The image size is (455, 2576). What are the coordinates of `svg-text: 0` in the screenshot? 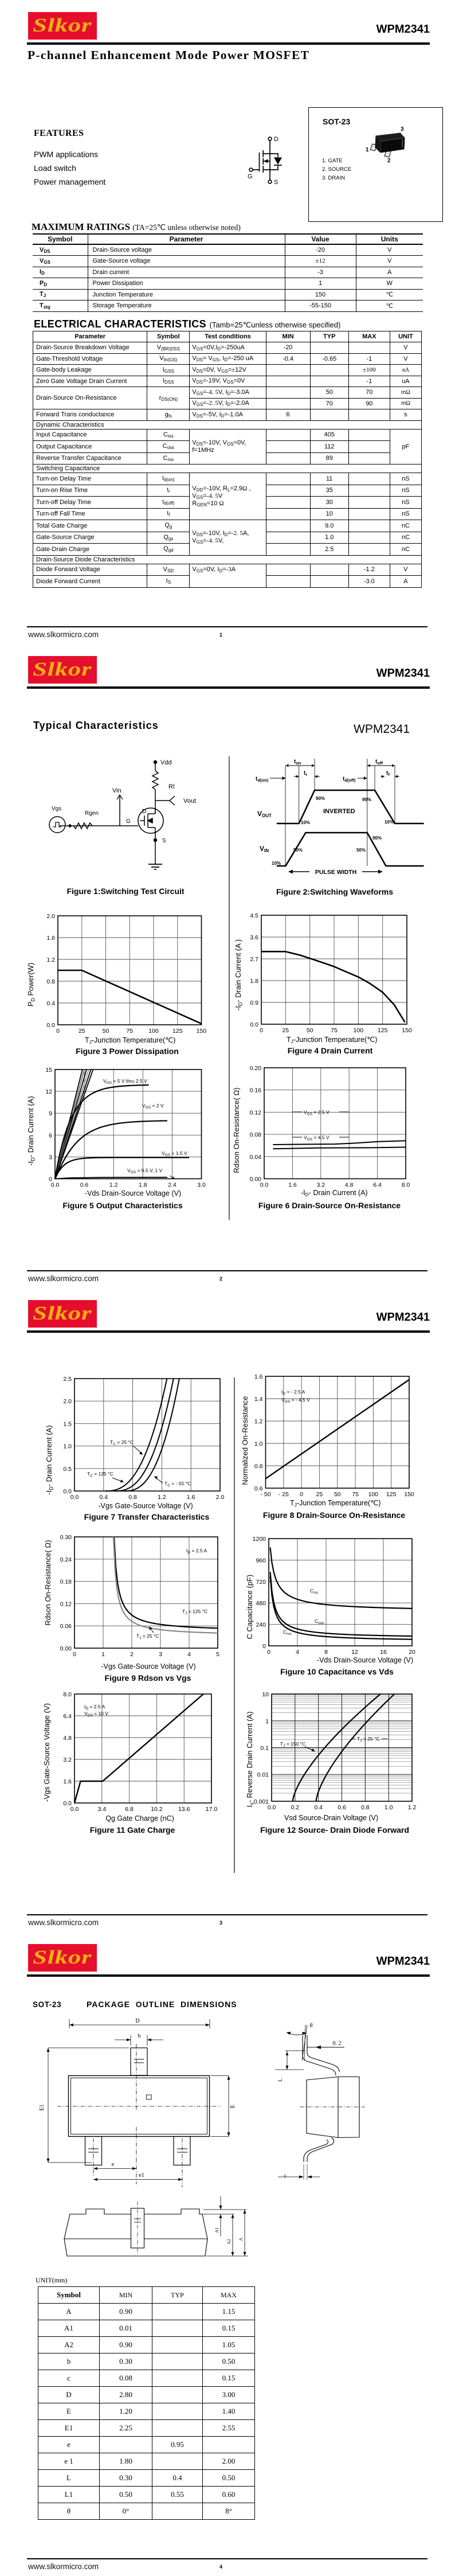 It's located at (58, 1031).